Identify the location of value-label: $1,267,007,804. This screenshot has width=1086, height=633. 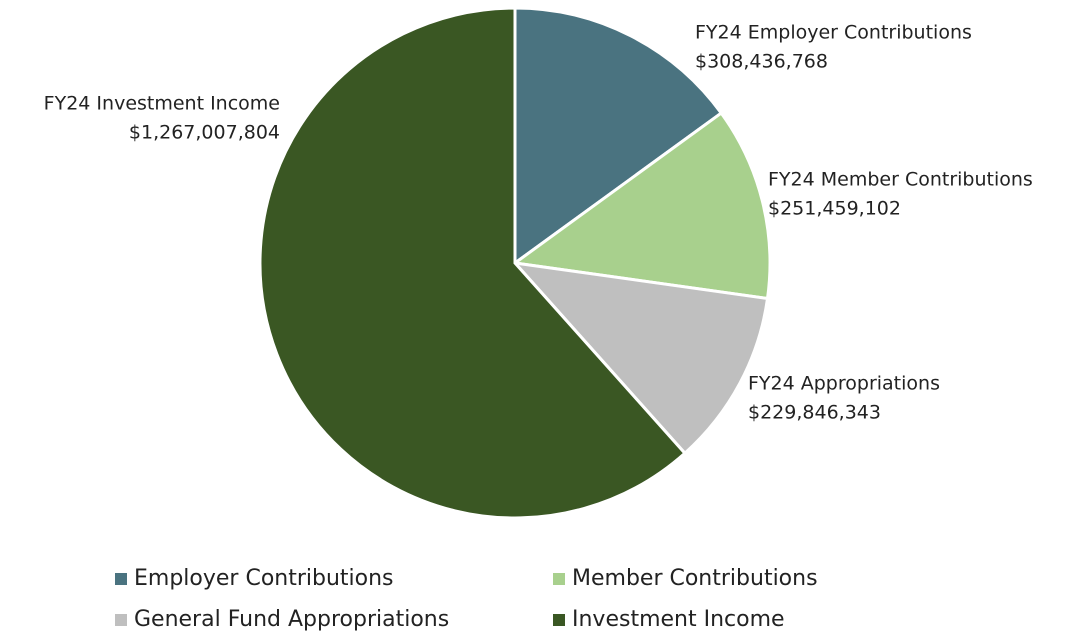
(204, 133).